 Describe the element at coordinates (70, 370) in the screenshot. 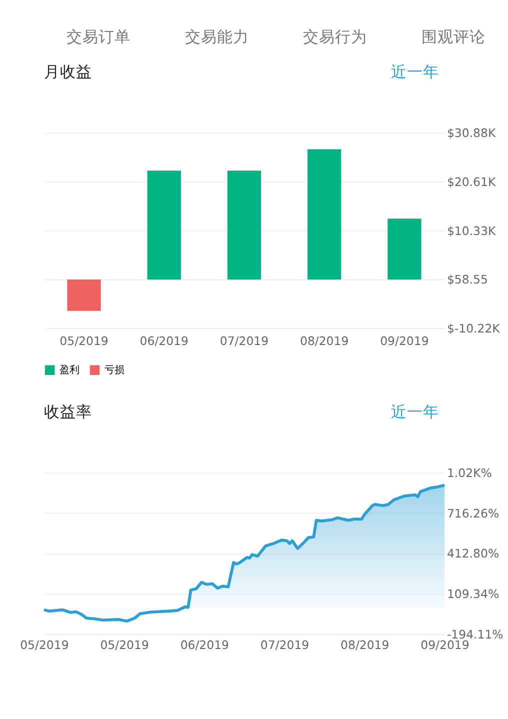

I see `legend-label: 盈利` at that location.